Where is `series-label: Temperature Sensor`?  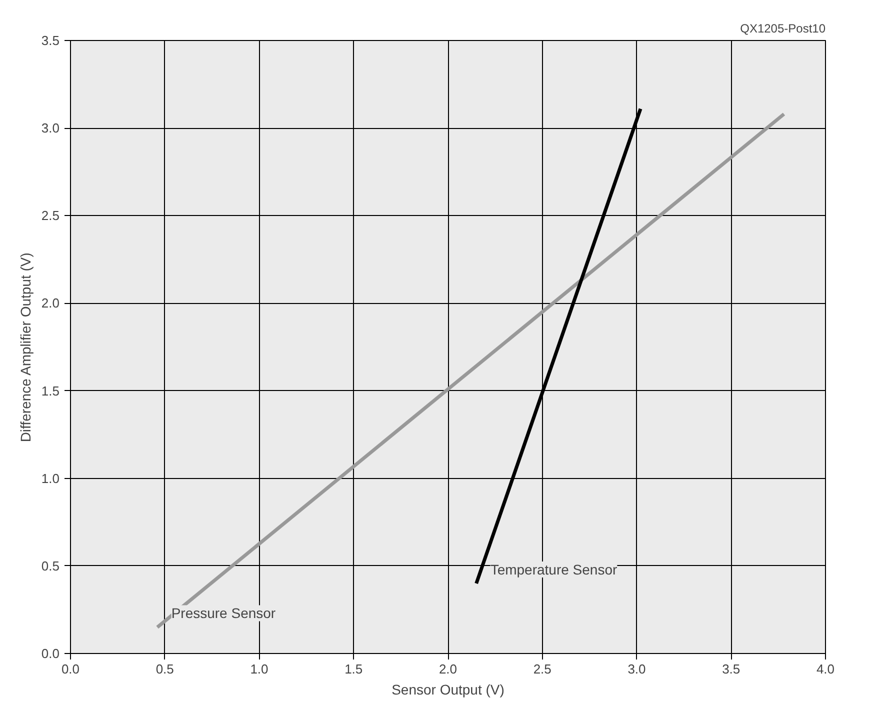
series-label: Temperature Sensor is located at coordinates (554, 569).